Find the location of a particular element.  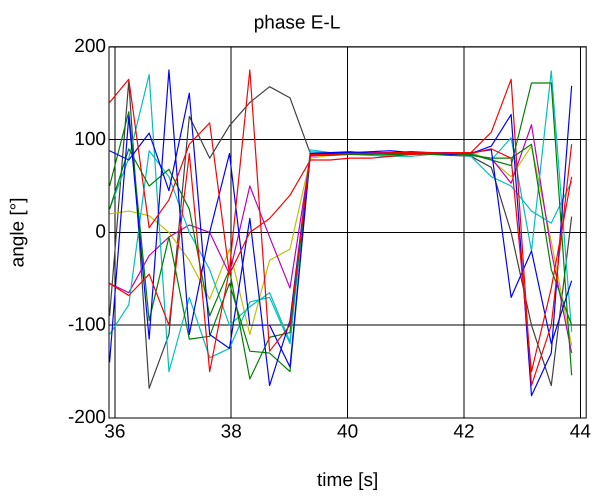

y-tick-label: 0 is located at coordinates (100, 232).